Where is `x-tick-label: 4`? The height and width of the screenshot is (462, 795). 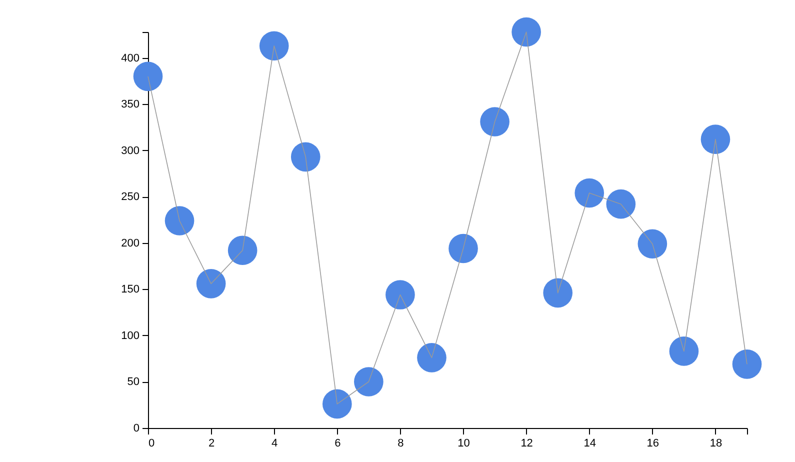 x-tick-label: 4 is located at coordinates (275, 444).